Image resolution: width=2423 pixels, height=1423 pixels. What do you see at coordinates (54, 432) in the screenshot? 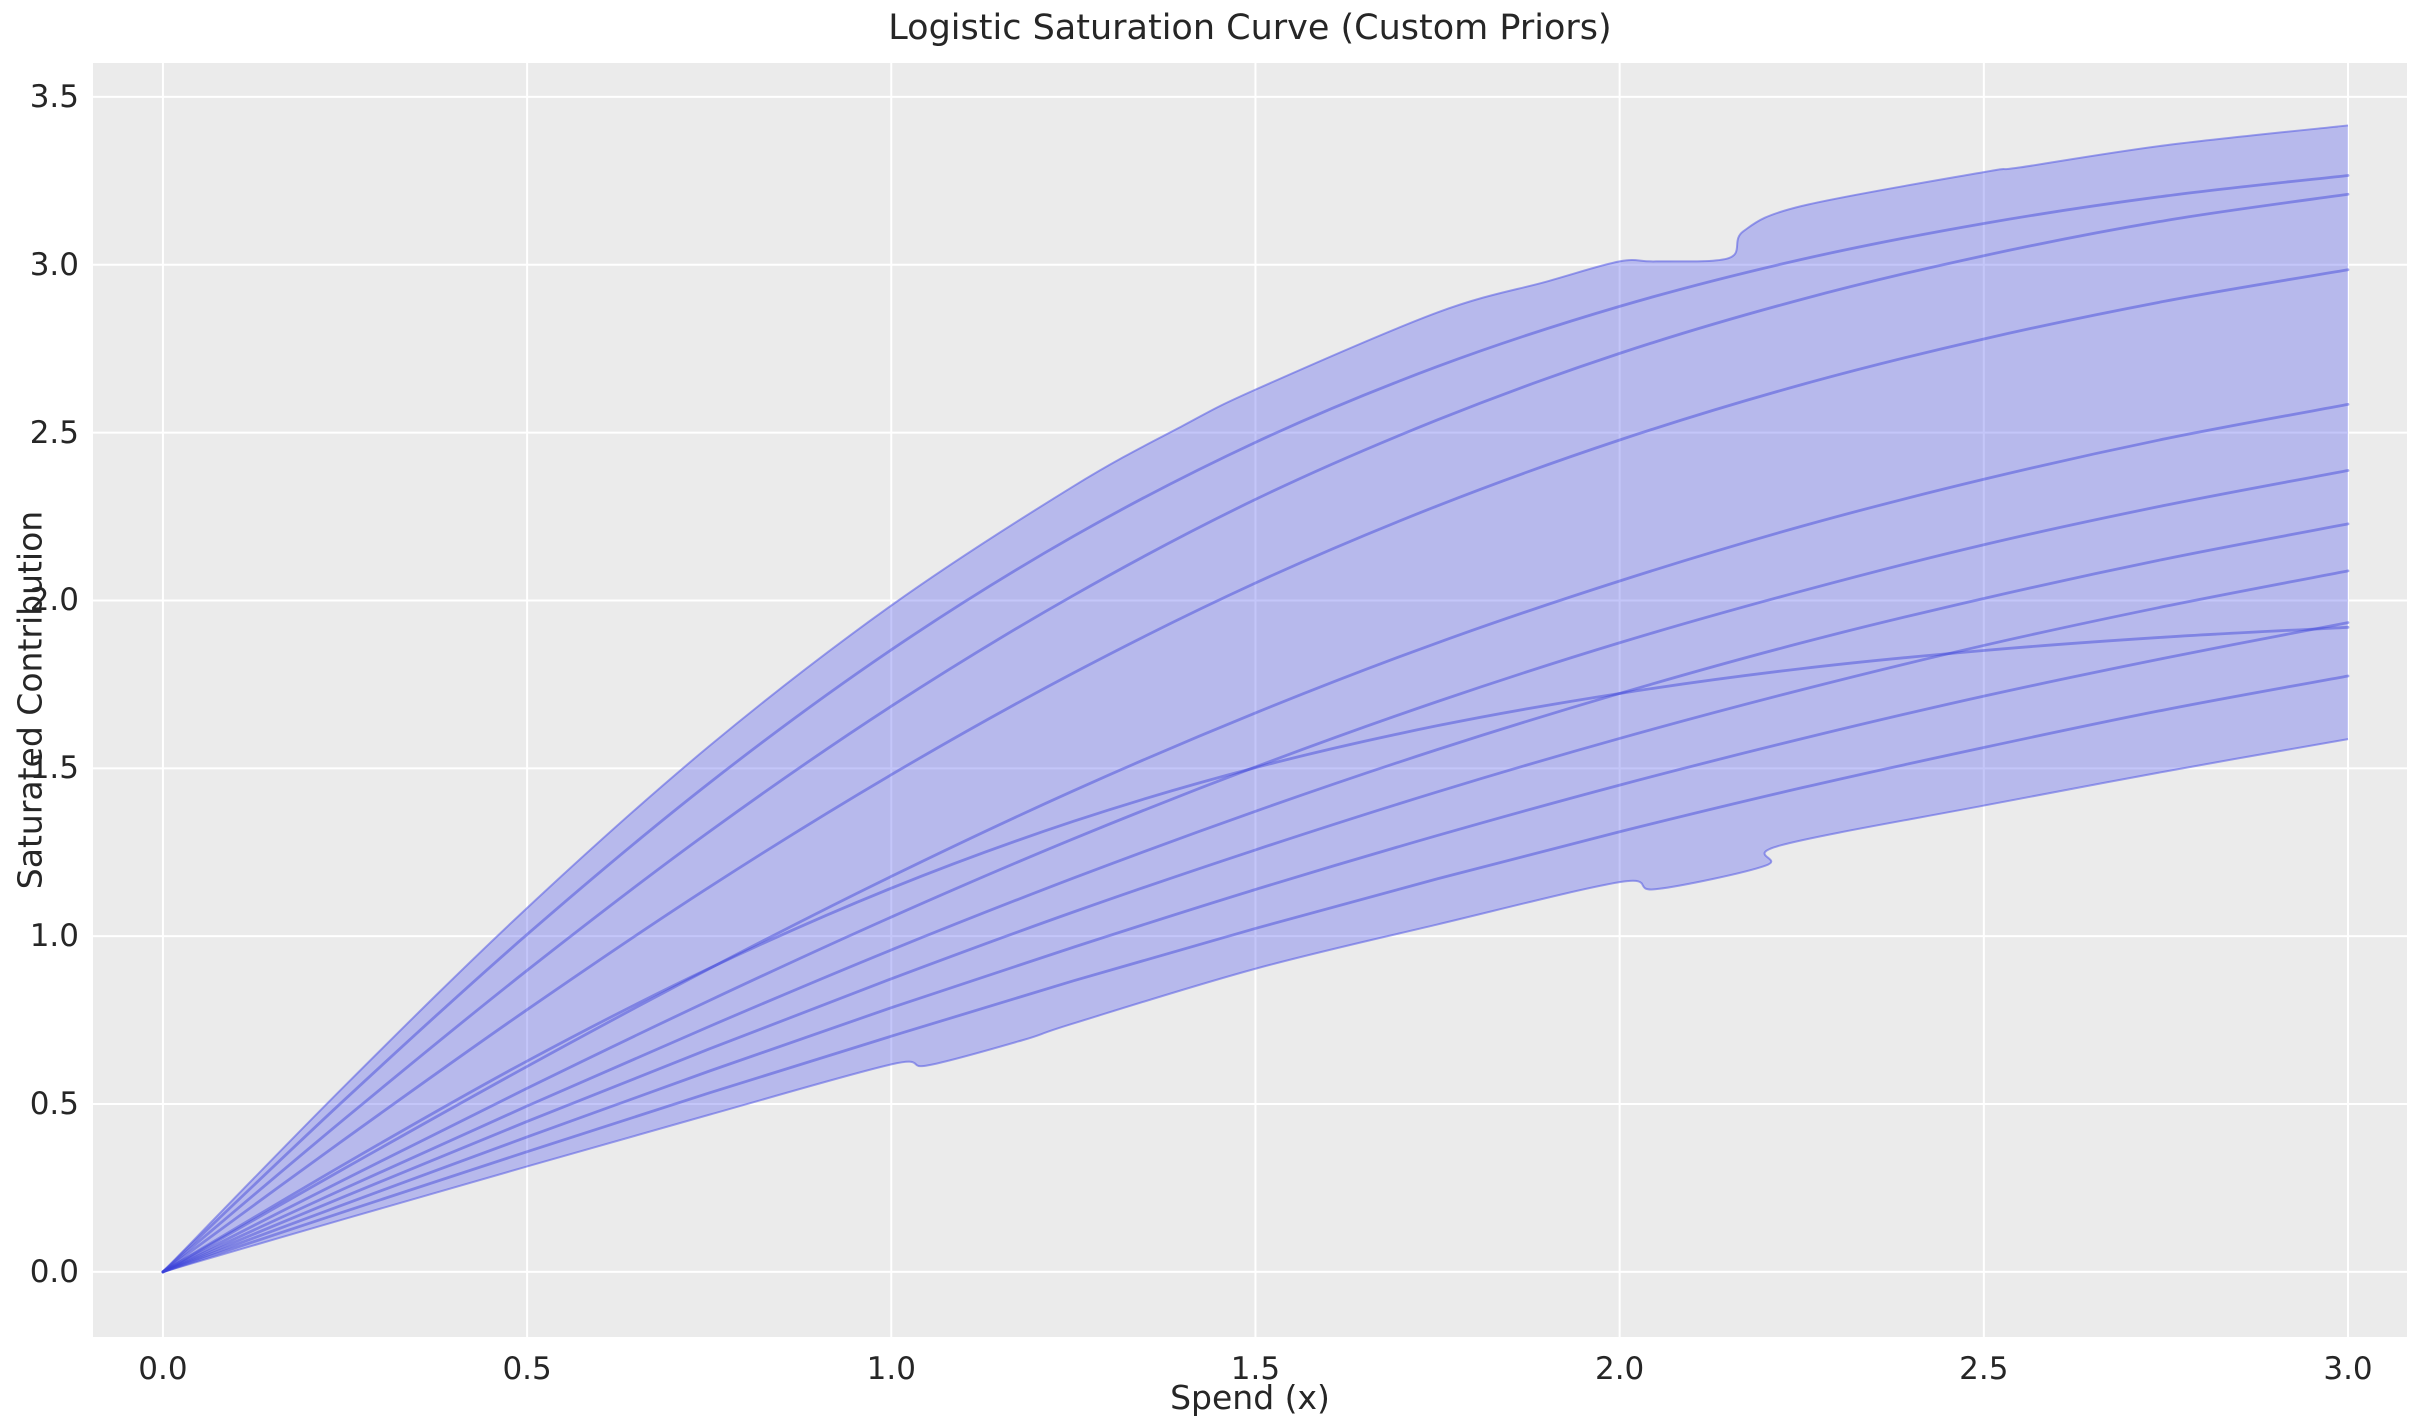
I see `y-tick-label: 2.5` at bounding box center [54, 432].